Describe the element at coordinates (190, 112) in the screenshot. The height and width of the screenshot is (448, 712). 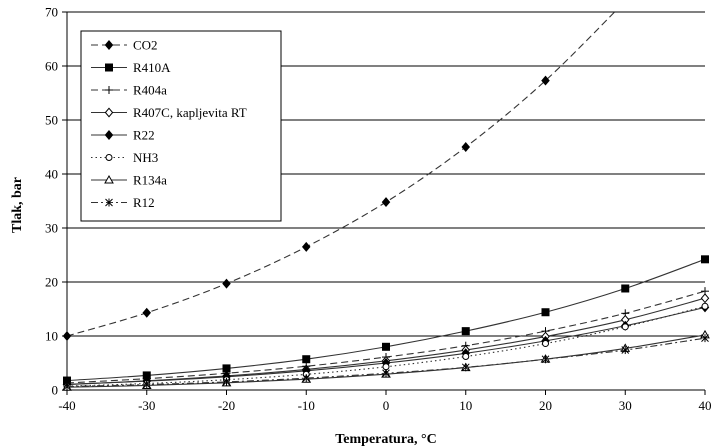
I see `legend-label: R407C, kapljevita RT` at that location.